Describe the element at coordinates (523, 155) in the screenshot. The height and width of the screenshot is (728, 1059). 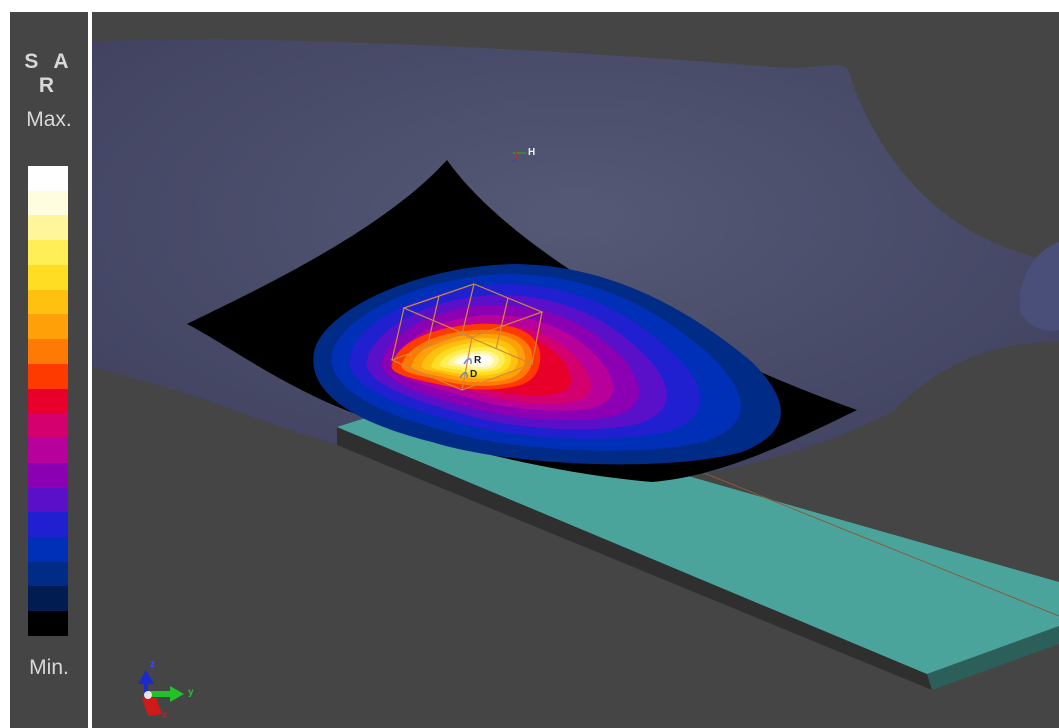
I see `head-reference-marker: H` at that location.